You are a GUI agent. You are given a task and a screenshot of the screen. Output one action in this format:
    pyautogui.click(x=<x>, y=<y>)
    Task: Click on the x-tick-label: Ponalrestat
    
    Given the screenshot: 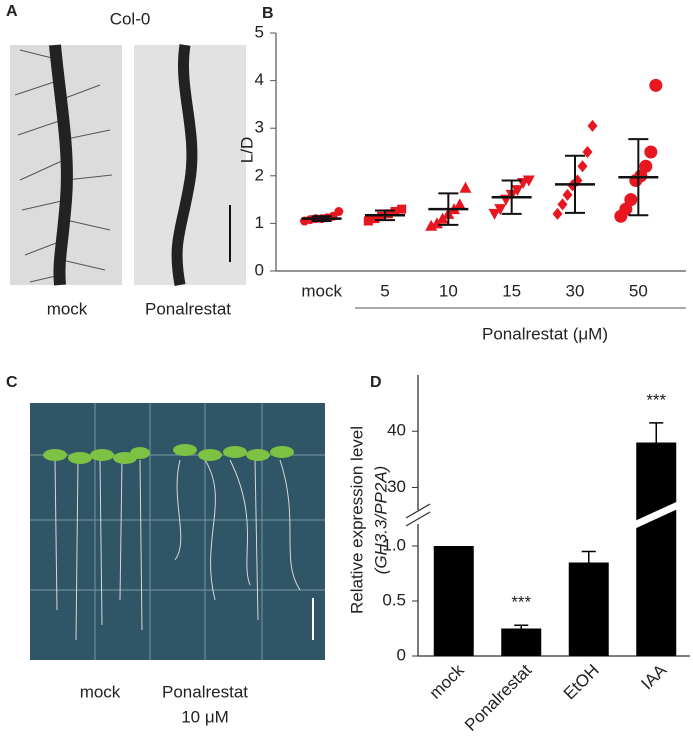 What is the action you would take?
    pyautogui.click(x=498, y=697)
    